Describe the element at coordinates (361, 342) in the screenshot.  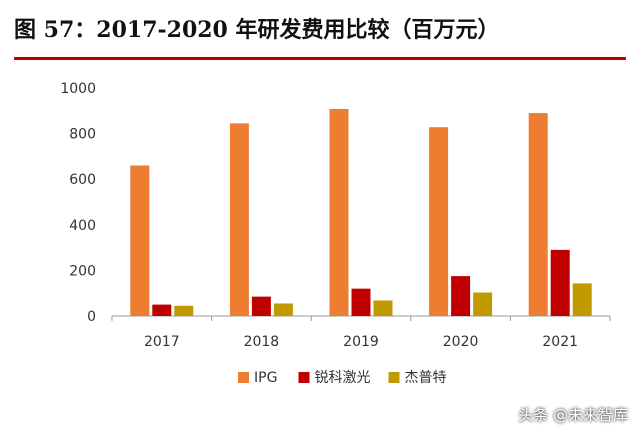
I see `x-tick-label: 2019` at that location.